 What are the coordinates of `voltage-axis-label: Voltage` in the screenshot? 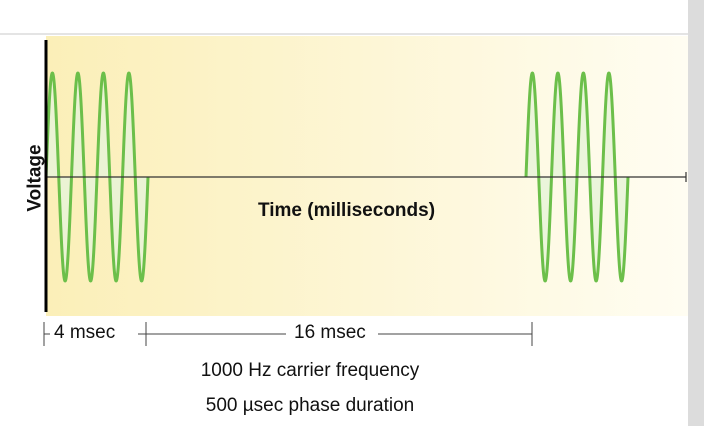 It's located at (35, 178).